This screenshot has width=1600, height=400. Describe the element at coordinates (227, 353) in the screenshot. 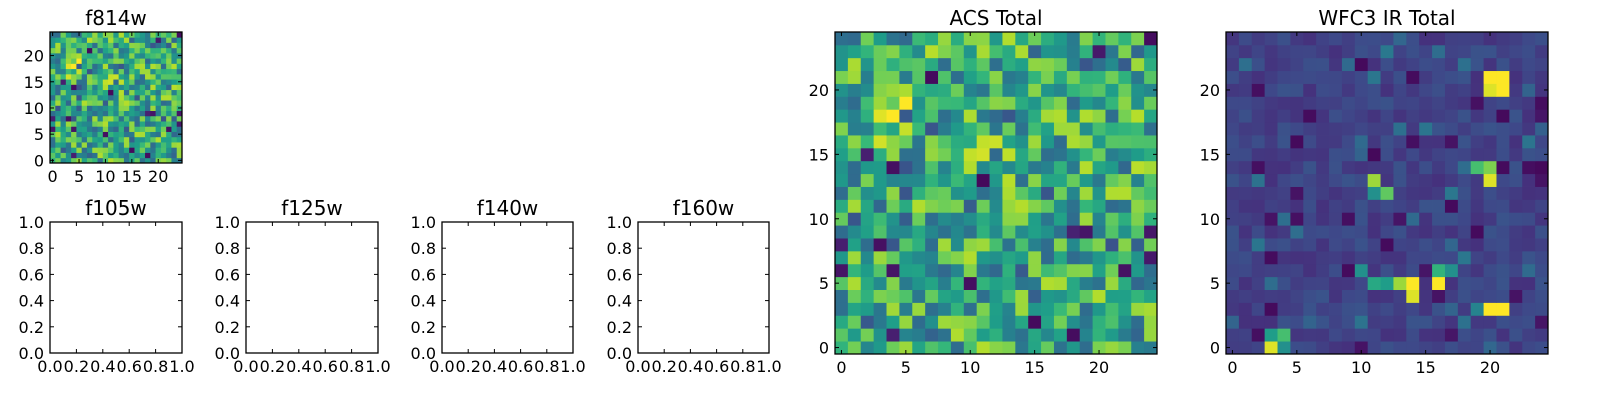

I see `f125w-y-tick-label: 0.0` at that location.